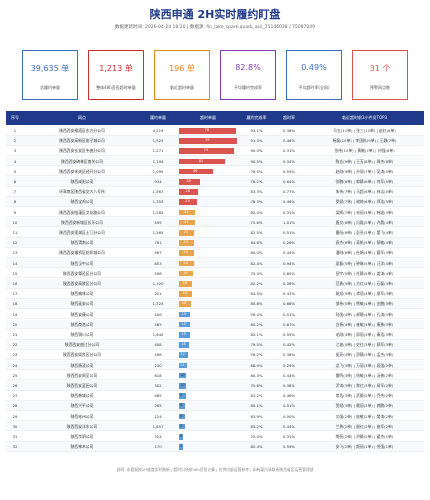 Image resolution: width=430 pixels, height=500 pixels. What do you see at coordinates (256, 181) in the screenshot?
I see `completion-rate: 76.2%` at bounding box center [256, 181].